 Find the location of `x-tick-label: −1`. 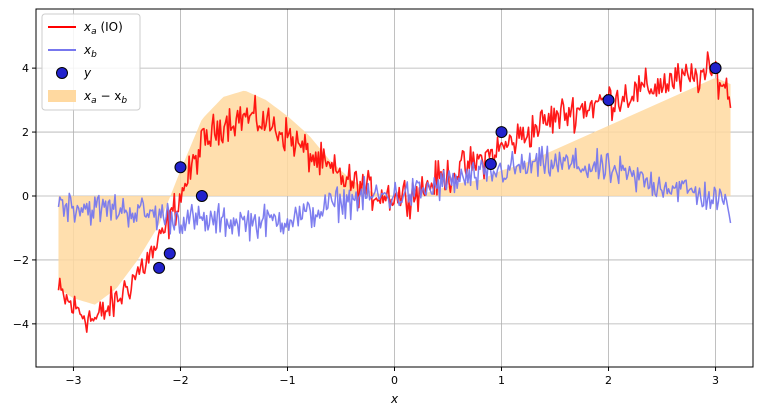

x-tick-label: −1 is located at coordinates (287, 380).